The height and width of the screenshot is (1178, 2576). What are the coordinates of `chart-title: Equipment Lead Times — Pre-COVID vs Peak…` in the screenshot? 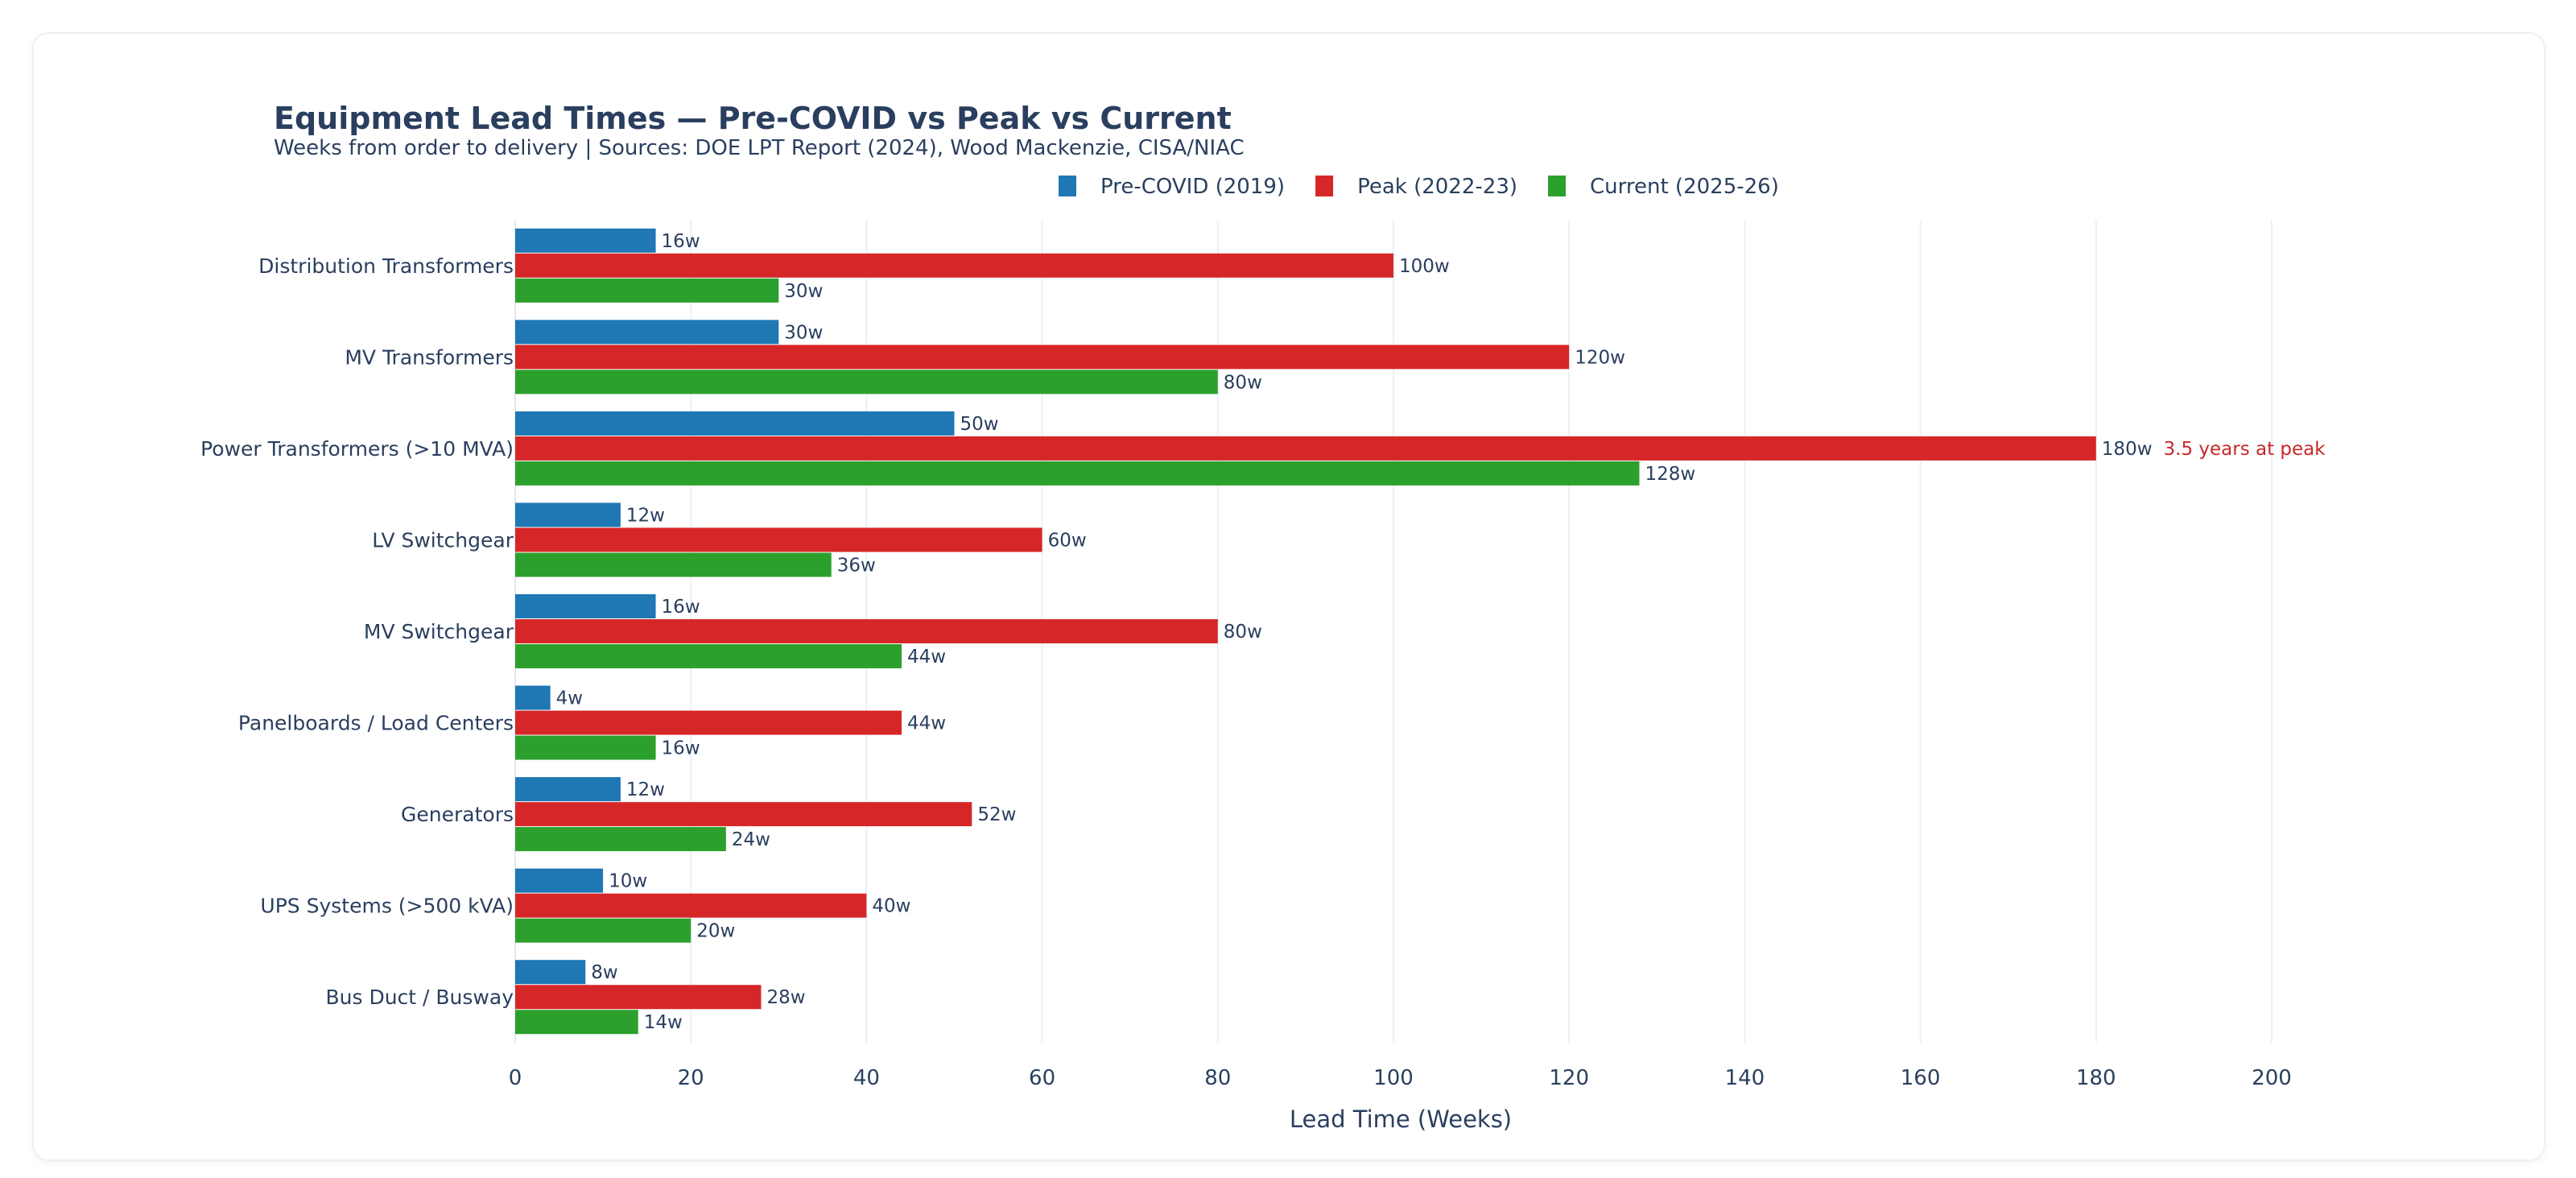 It's located at (753, 118).